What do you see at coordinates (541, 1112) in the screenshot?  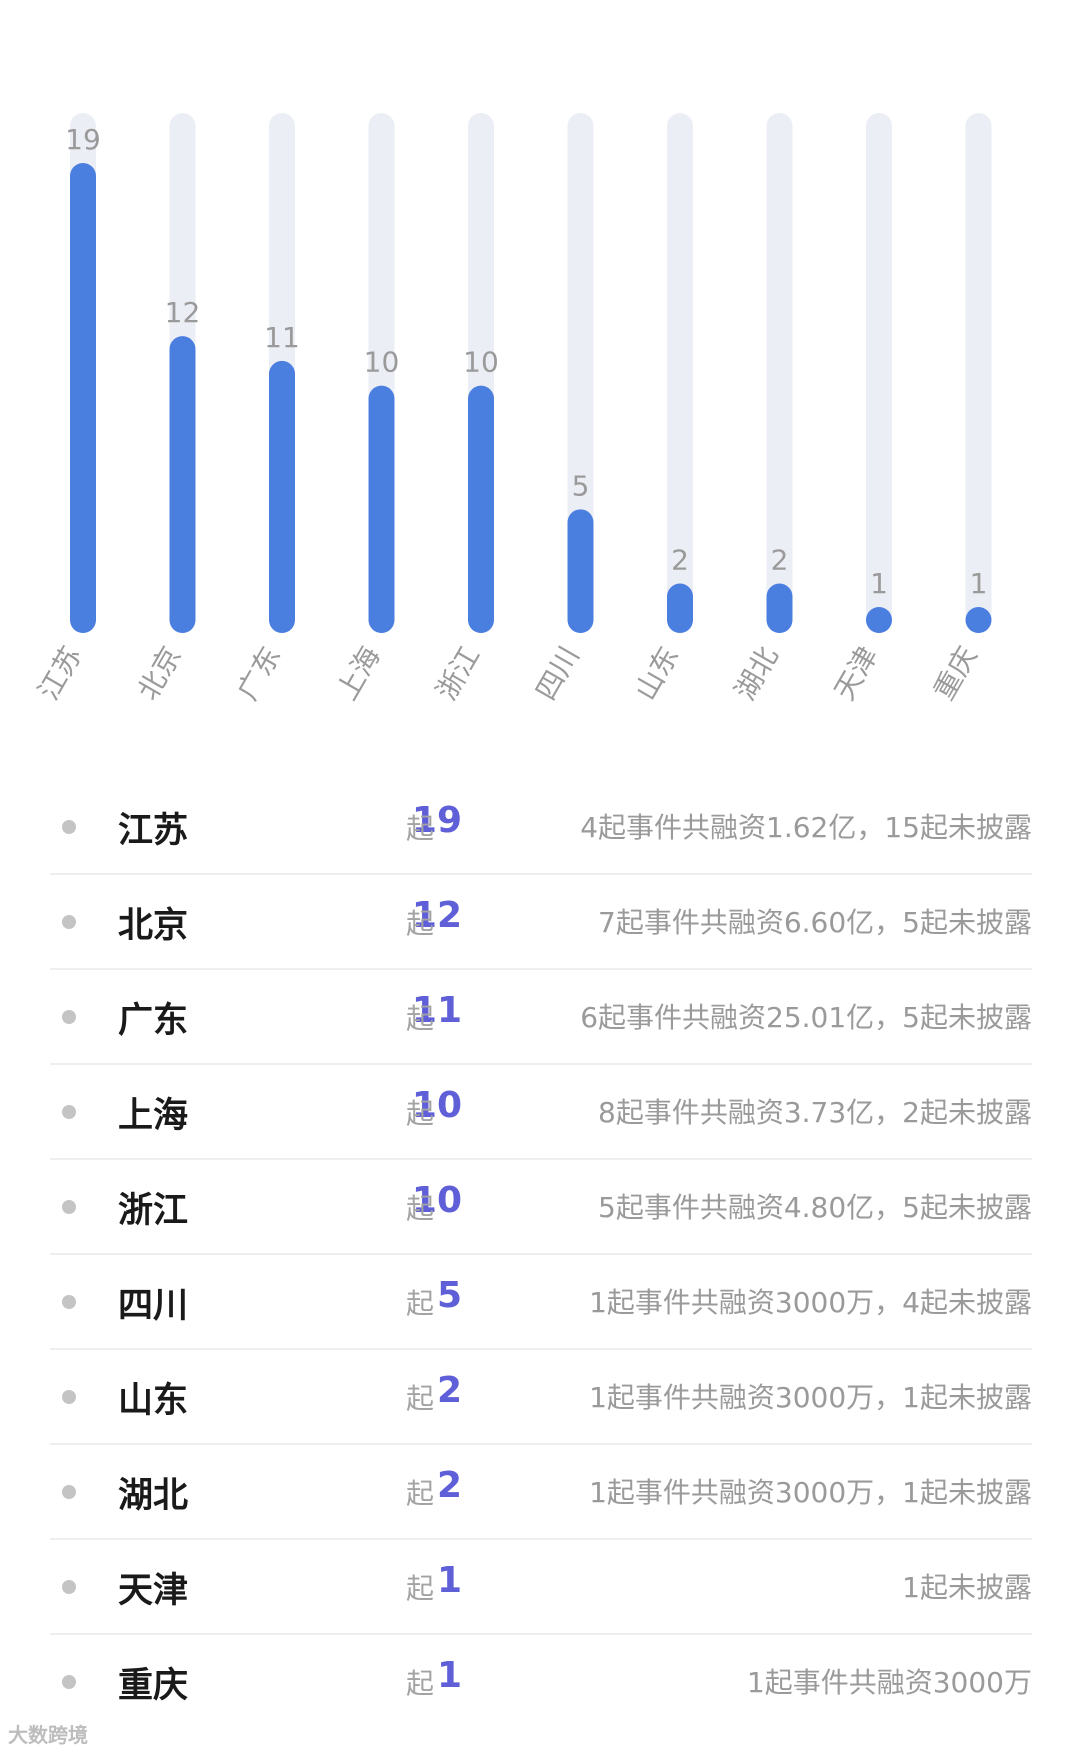 I see `table-row: 上海 10 起 8起事件共融资3.73亿，2起未披露` at bounding box center [541, 1112].